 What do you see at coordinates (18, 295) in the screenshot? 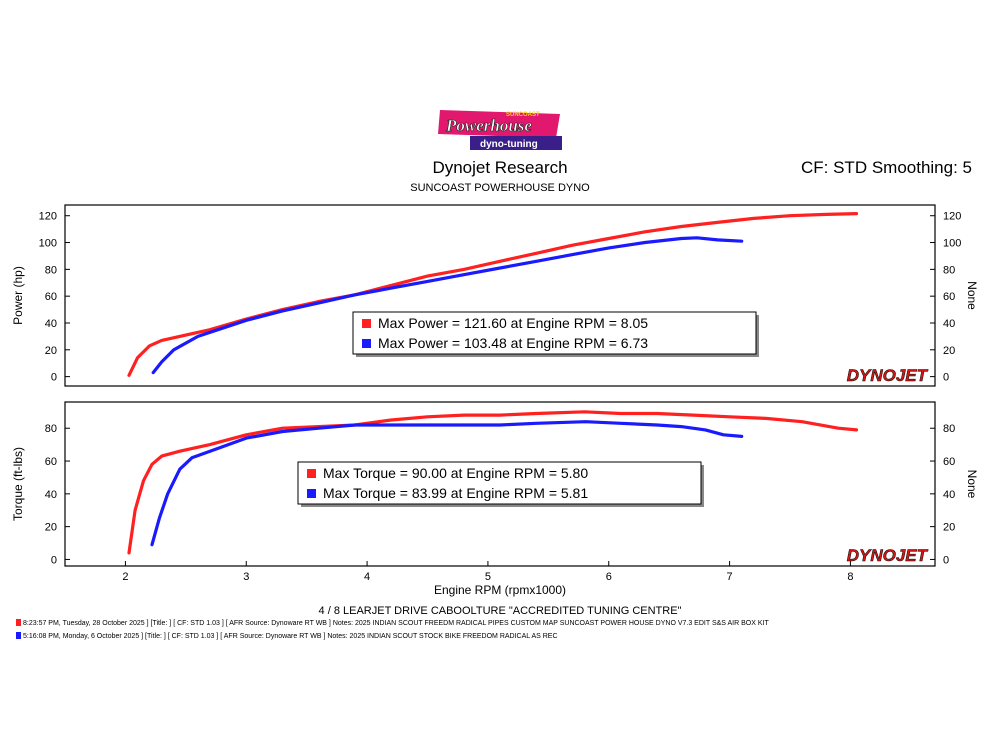
I see `y-axis-label: Power (hp)` at bounding box center [18, 295].